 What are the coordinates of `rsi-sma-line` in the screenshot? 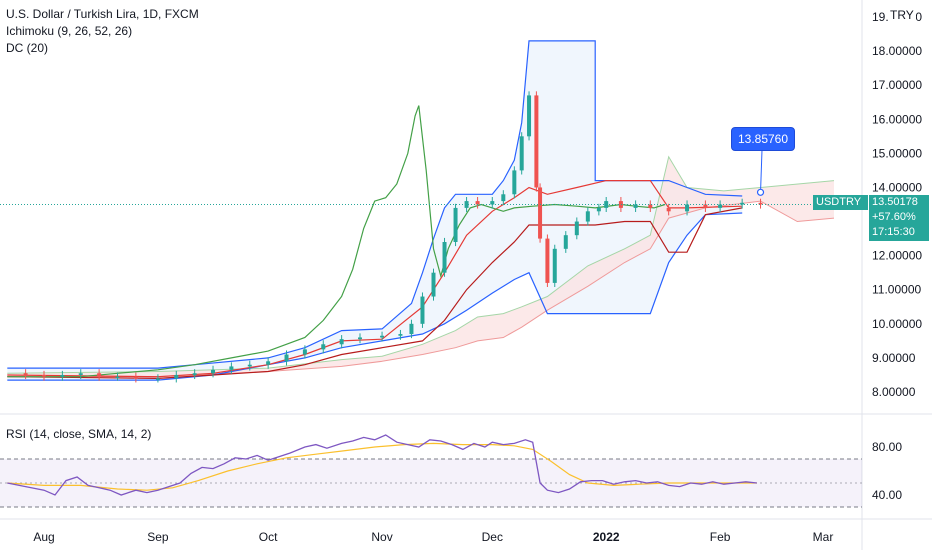 It's located at (382, 466).